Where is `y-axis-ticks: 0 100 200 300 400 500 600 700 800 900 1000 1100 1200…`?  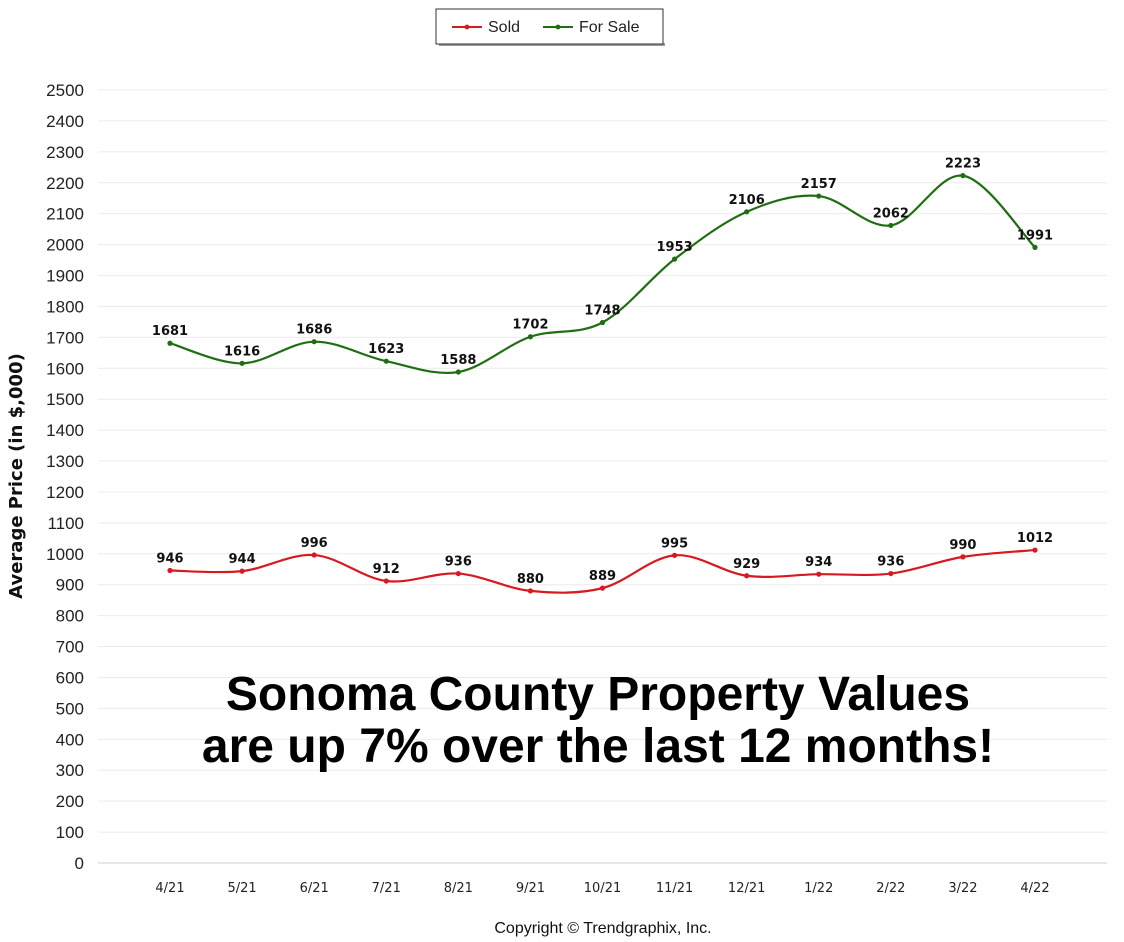
y-axis-ticks: 0 100 200 300 400 500 600 700 800 900 1000 1100 1200… is located at coordinates (65, 477).